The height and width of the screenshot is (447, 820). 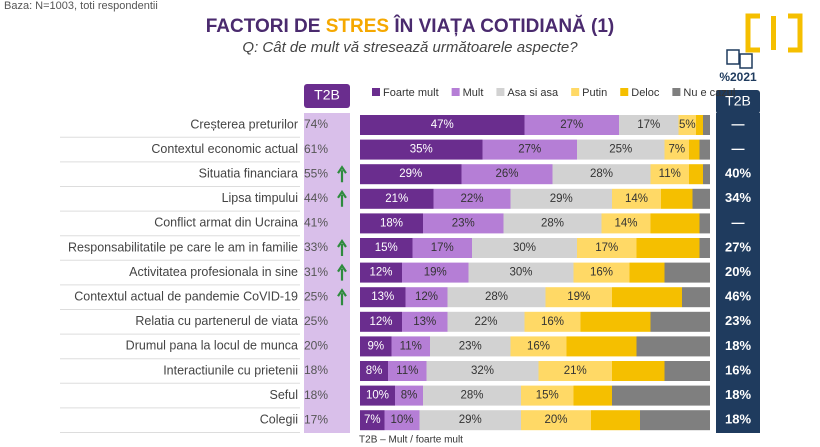 I want to click on t2b-value: 44%, so click(x=316, y=198).